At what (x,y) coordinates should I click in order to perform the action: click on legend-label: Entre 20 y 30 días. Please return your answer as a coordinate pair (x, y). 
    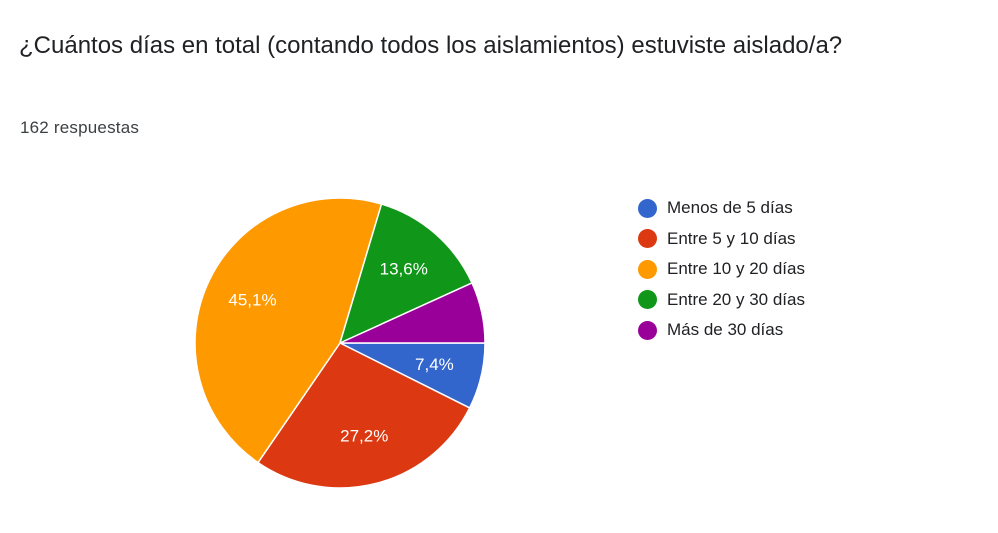
    Looking at the image, I should click on (736, 299).